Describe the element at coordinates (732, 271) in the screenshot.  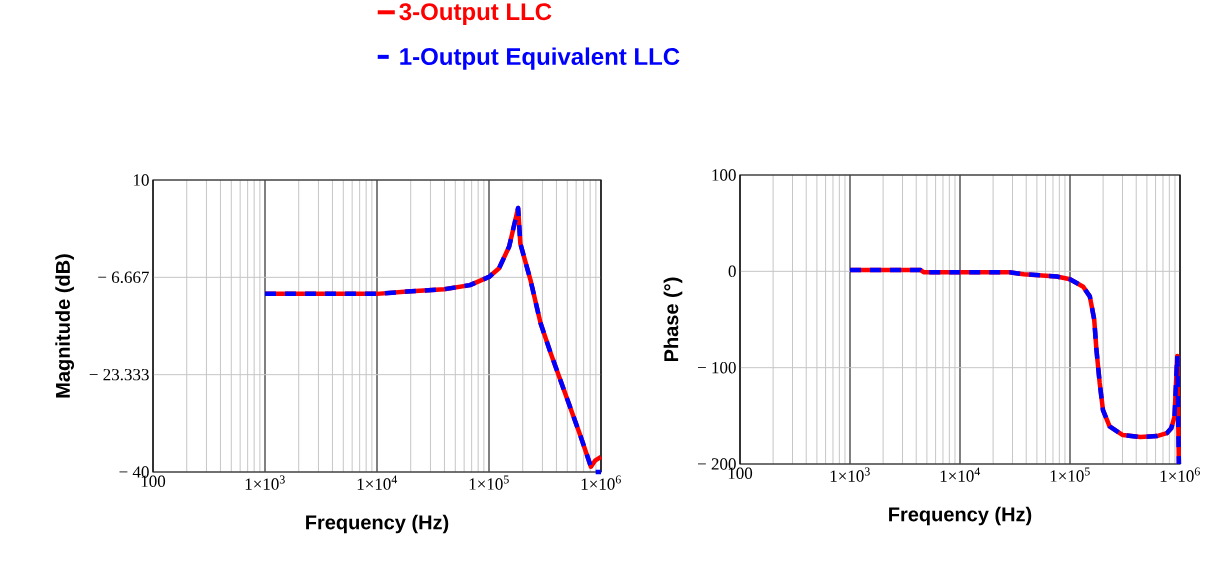
I see `y-tick-label: 0` at that location.